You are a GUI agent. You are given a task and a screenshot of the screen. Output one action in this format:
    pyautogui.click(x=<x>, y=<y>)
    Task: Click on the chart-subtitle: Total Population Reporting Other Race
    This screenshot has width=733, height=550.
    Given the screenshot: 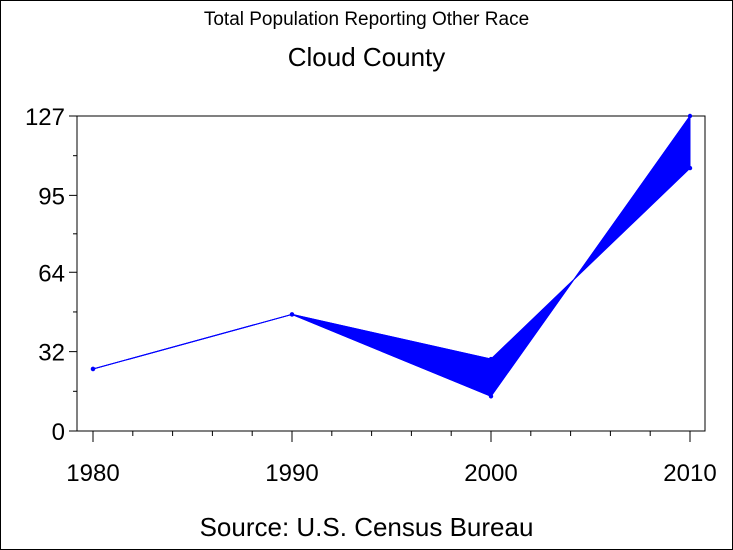 What is the action you would take?
    pyautogui.click(x=366, y=19)
    